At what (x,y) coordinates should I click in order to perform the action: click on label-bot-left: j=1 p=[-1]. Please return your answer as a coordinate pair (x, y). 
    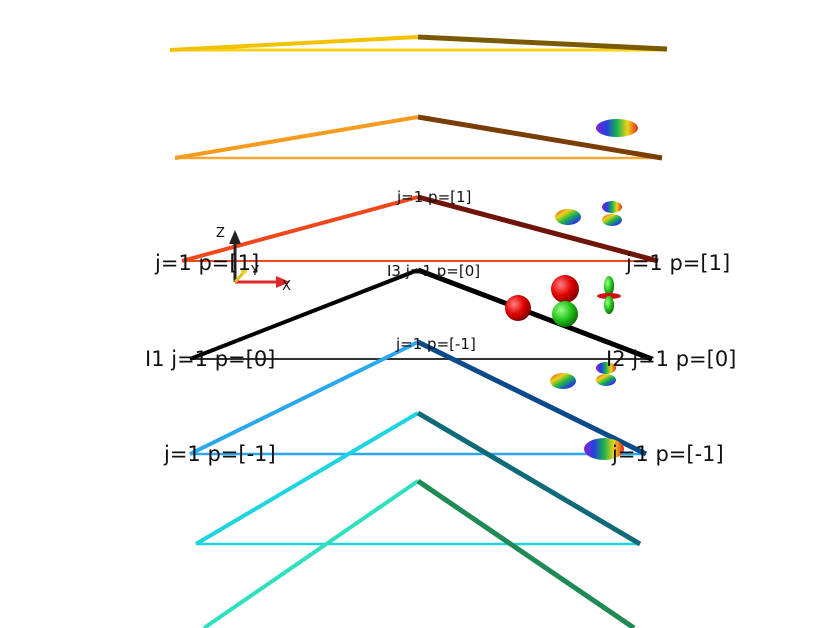
    Looking at the image, I should click on (219, 454).